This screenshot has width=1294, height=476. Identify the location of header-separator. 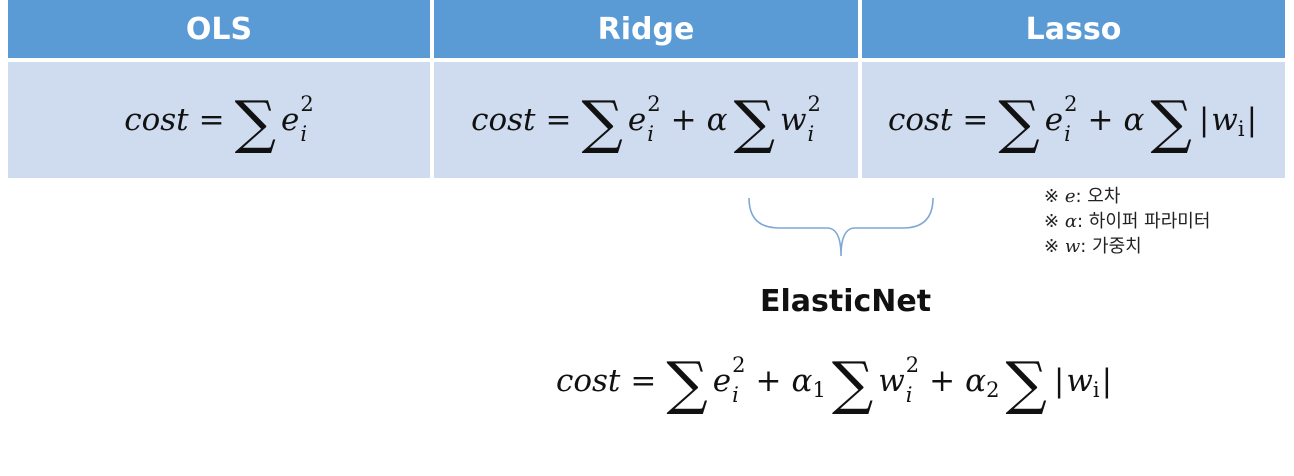
(646, 60).